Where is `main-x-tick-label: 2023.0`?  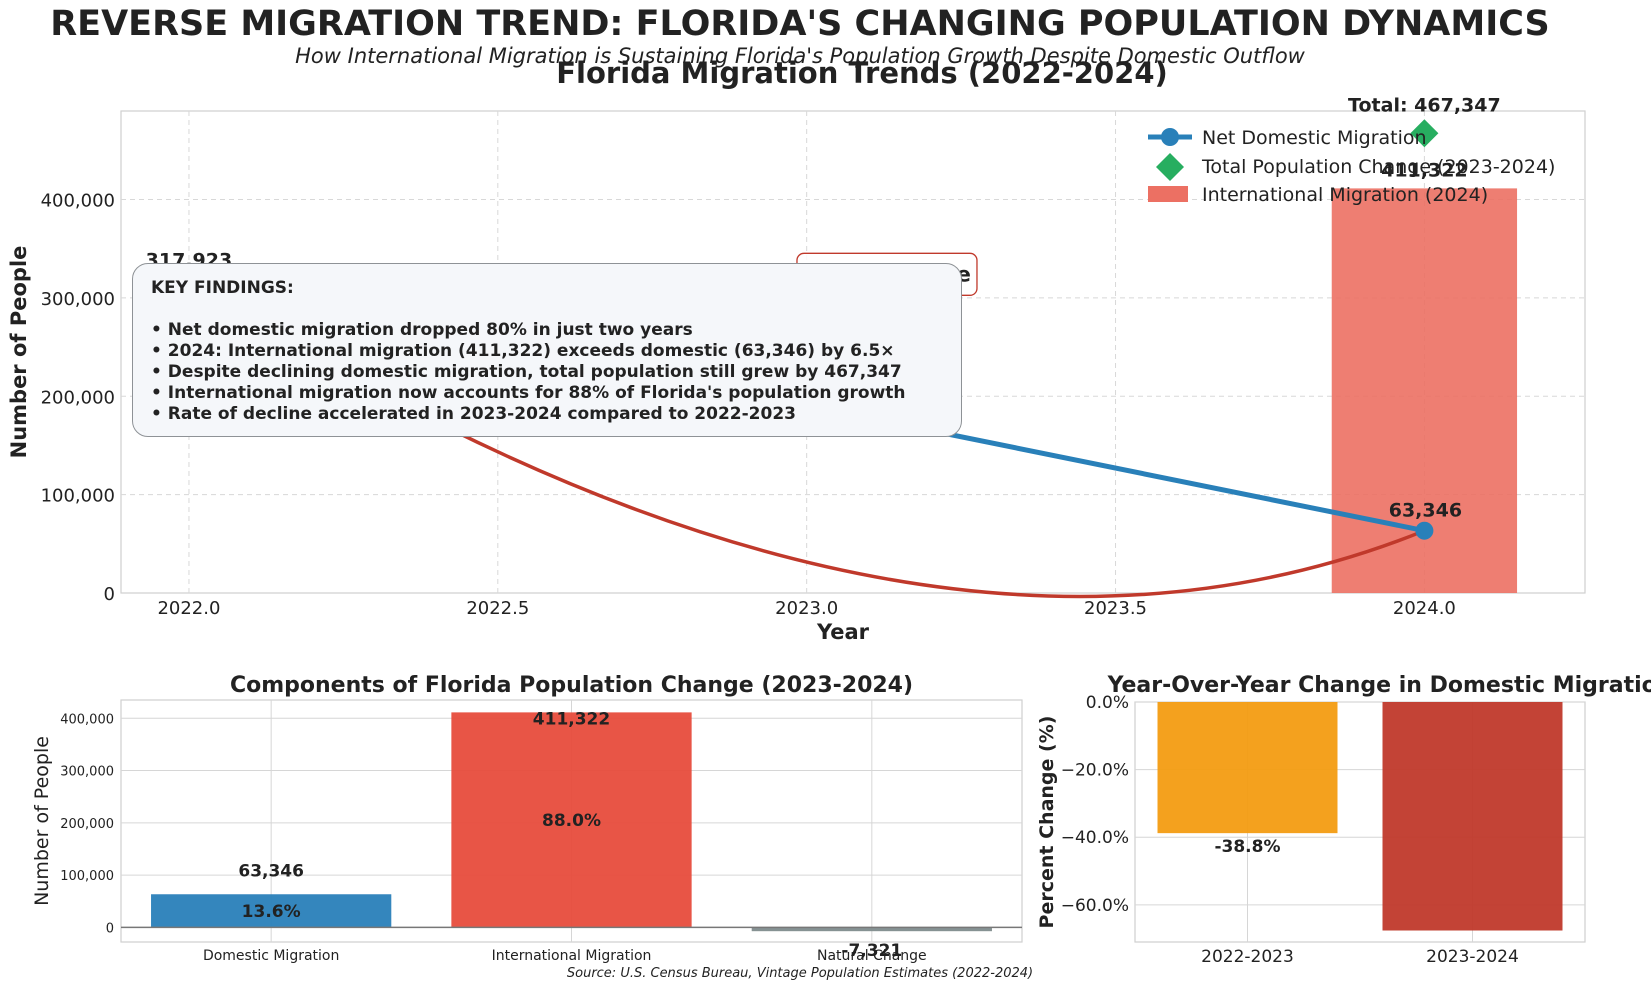 main-x-tick-label: 2023.0 is located at coordinates (806, 608).